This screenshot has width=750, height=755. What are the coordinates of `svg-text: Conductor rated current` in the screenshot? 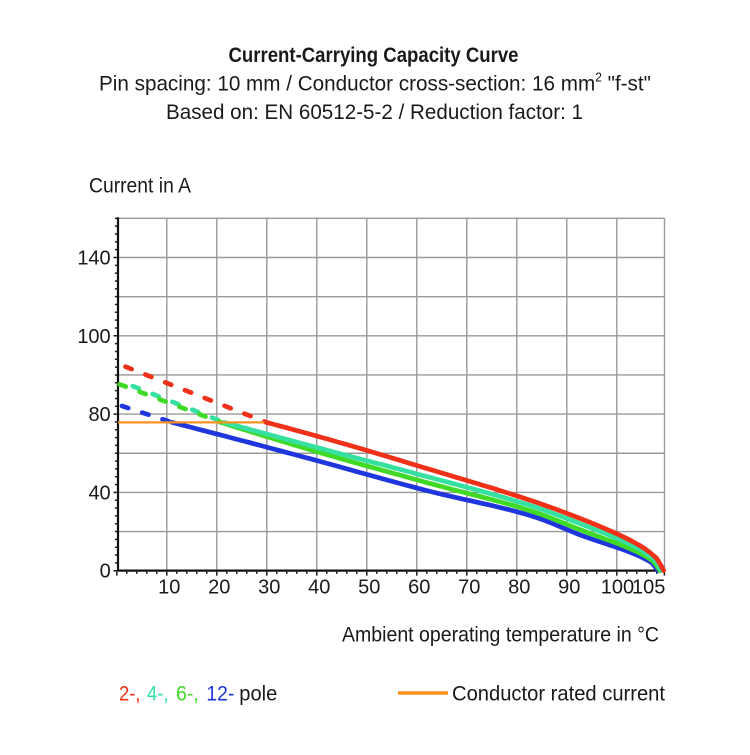 It's located at (558, 694).